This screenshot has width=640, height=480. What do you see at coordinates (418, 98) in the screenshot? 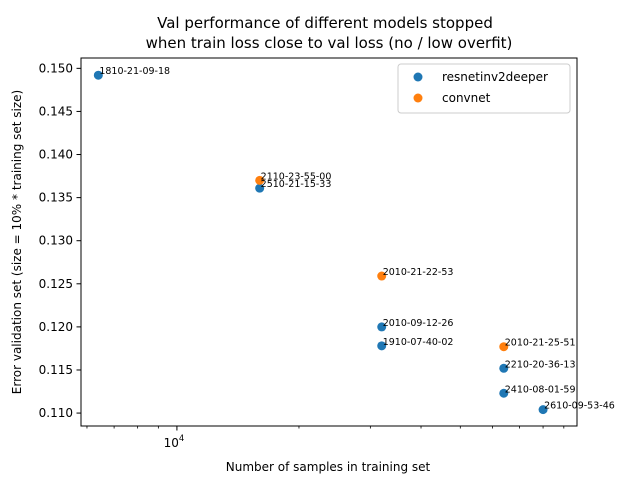
I see `legend-marker-convnet` at bounding box center [418, 98].